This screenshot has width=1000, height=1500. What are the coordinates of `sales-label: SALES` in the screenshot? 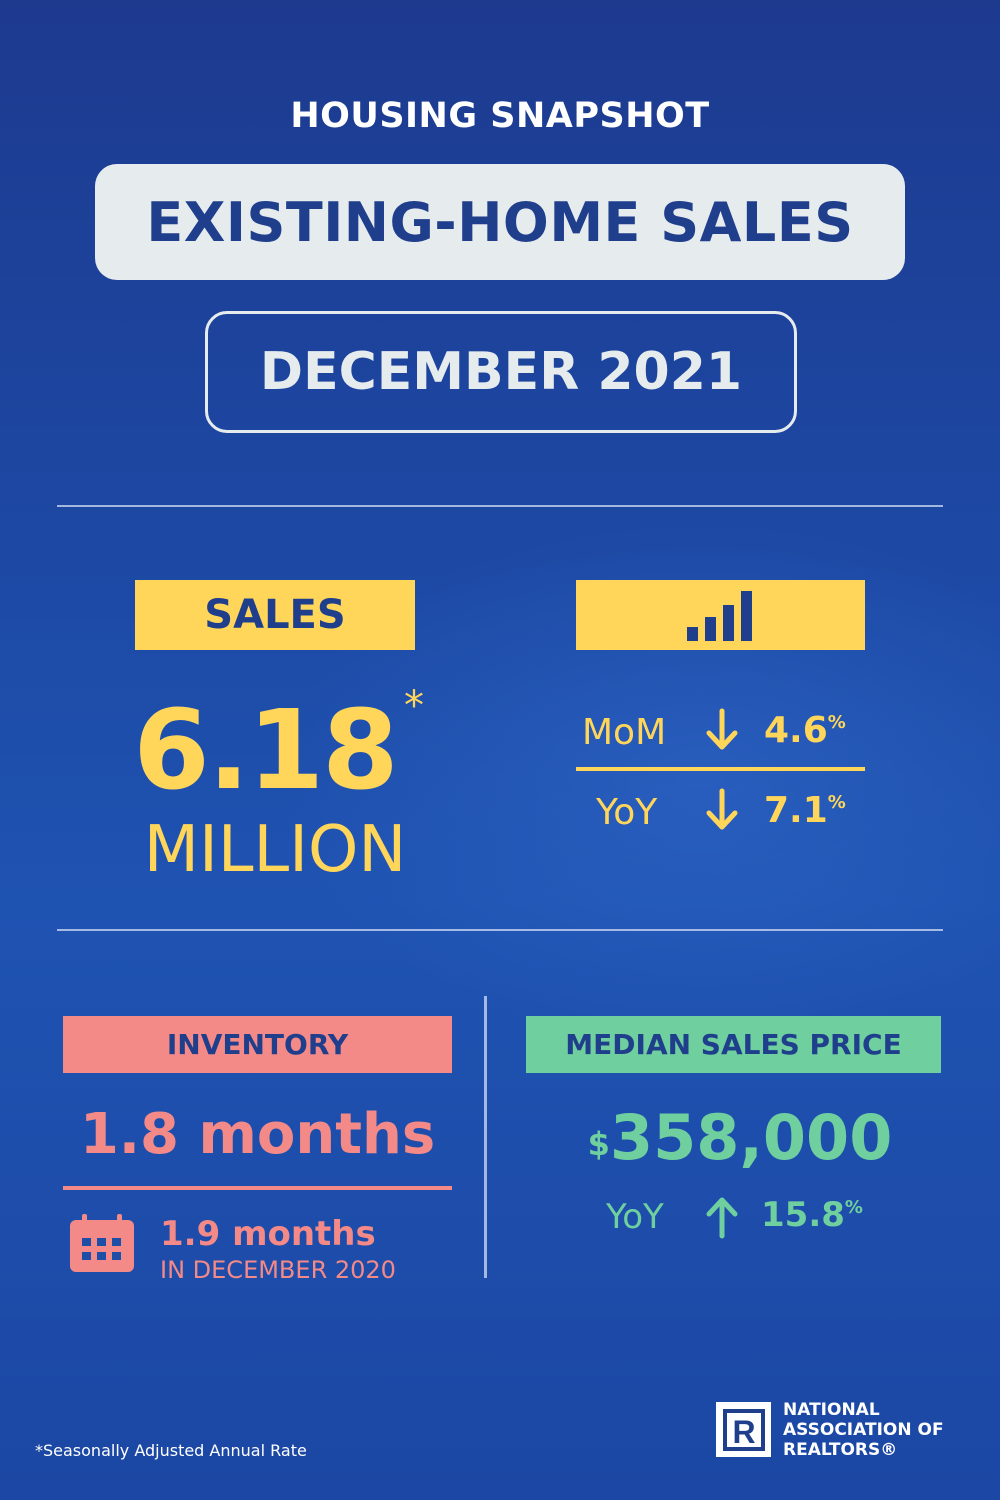 It's located at (275, 615).